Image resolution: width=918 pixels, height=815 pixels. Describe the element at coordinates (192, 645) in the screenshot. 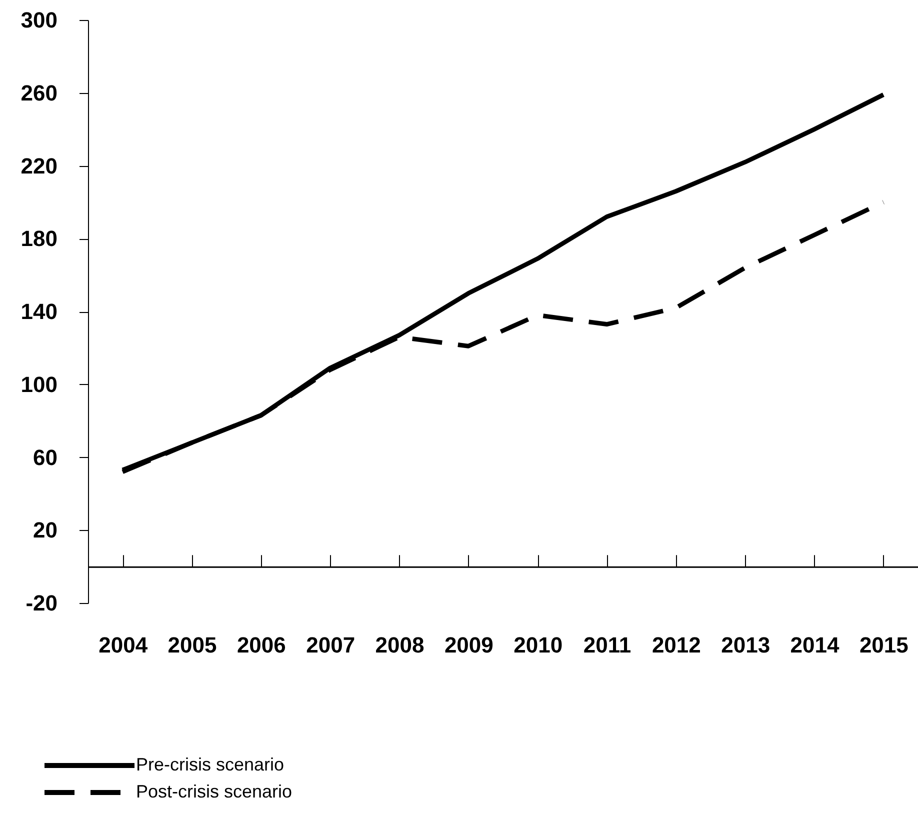

I see `x-tick-label: 2005` at that location.